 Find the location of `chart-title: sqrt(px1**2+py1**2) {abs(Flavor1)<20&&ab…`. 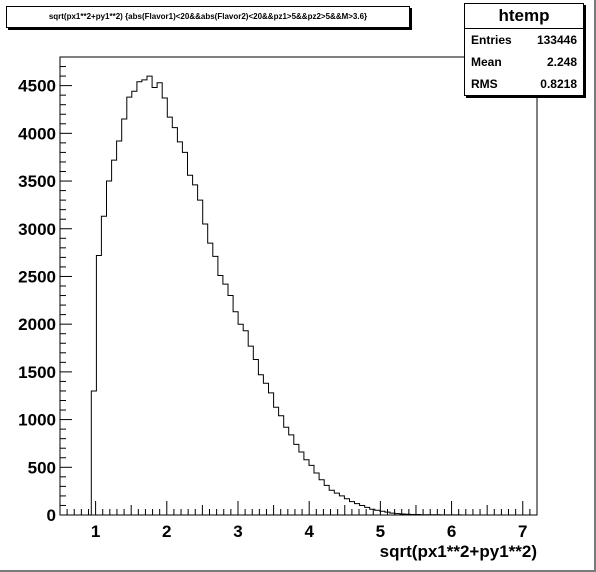

chart-title: sqrt(px1**2+py1**2) {abs(Flavor1)<20&&ab… is located at coordinates (208, 17).